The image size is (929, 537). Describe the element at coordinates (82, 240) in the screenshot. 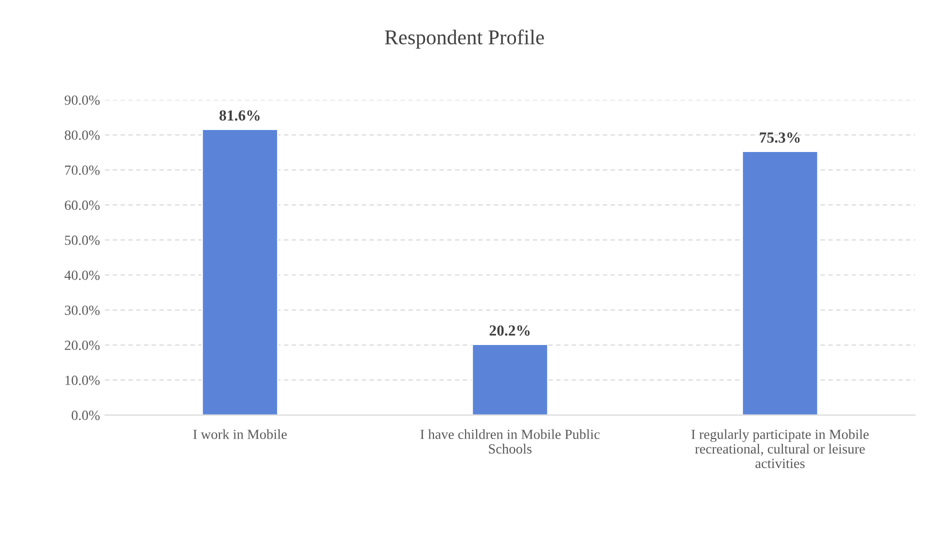

I see `y-tick-label: 50.0%` at that location.